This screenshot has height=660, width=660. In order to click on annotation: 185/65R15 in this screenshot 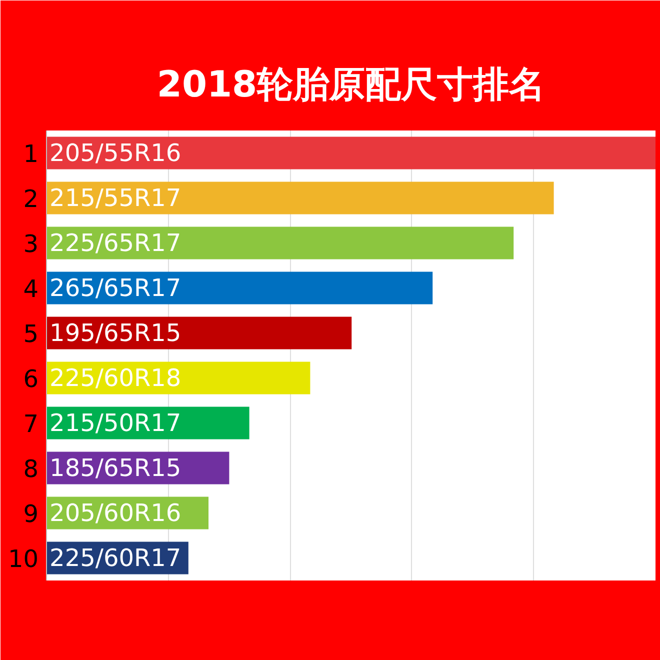, I will do `click(116, 468)`.